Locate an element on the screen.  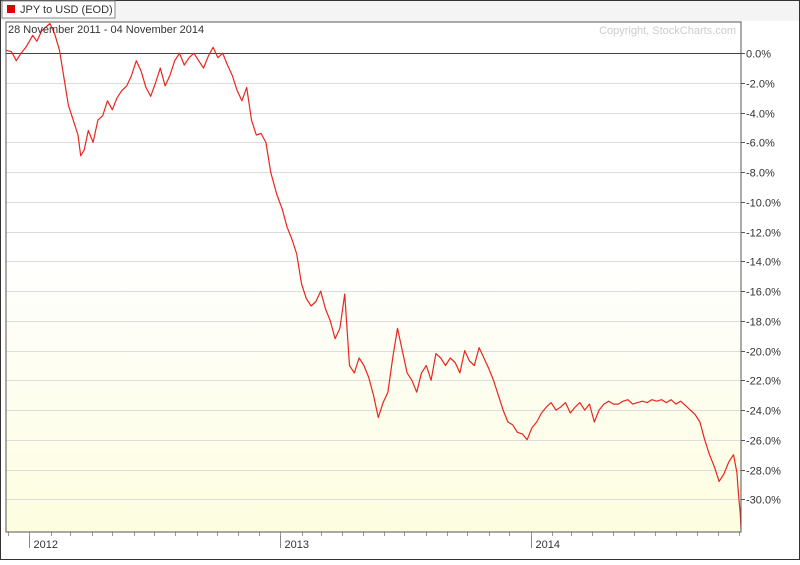
y-tick-label: -14.0% is located at coordinates (763, 263).